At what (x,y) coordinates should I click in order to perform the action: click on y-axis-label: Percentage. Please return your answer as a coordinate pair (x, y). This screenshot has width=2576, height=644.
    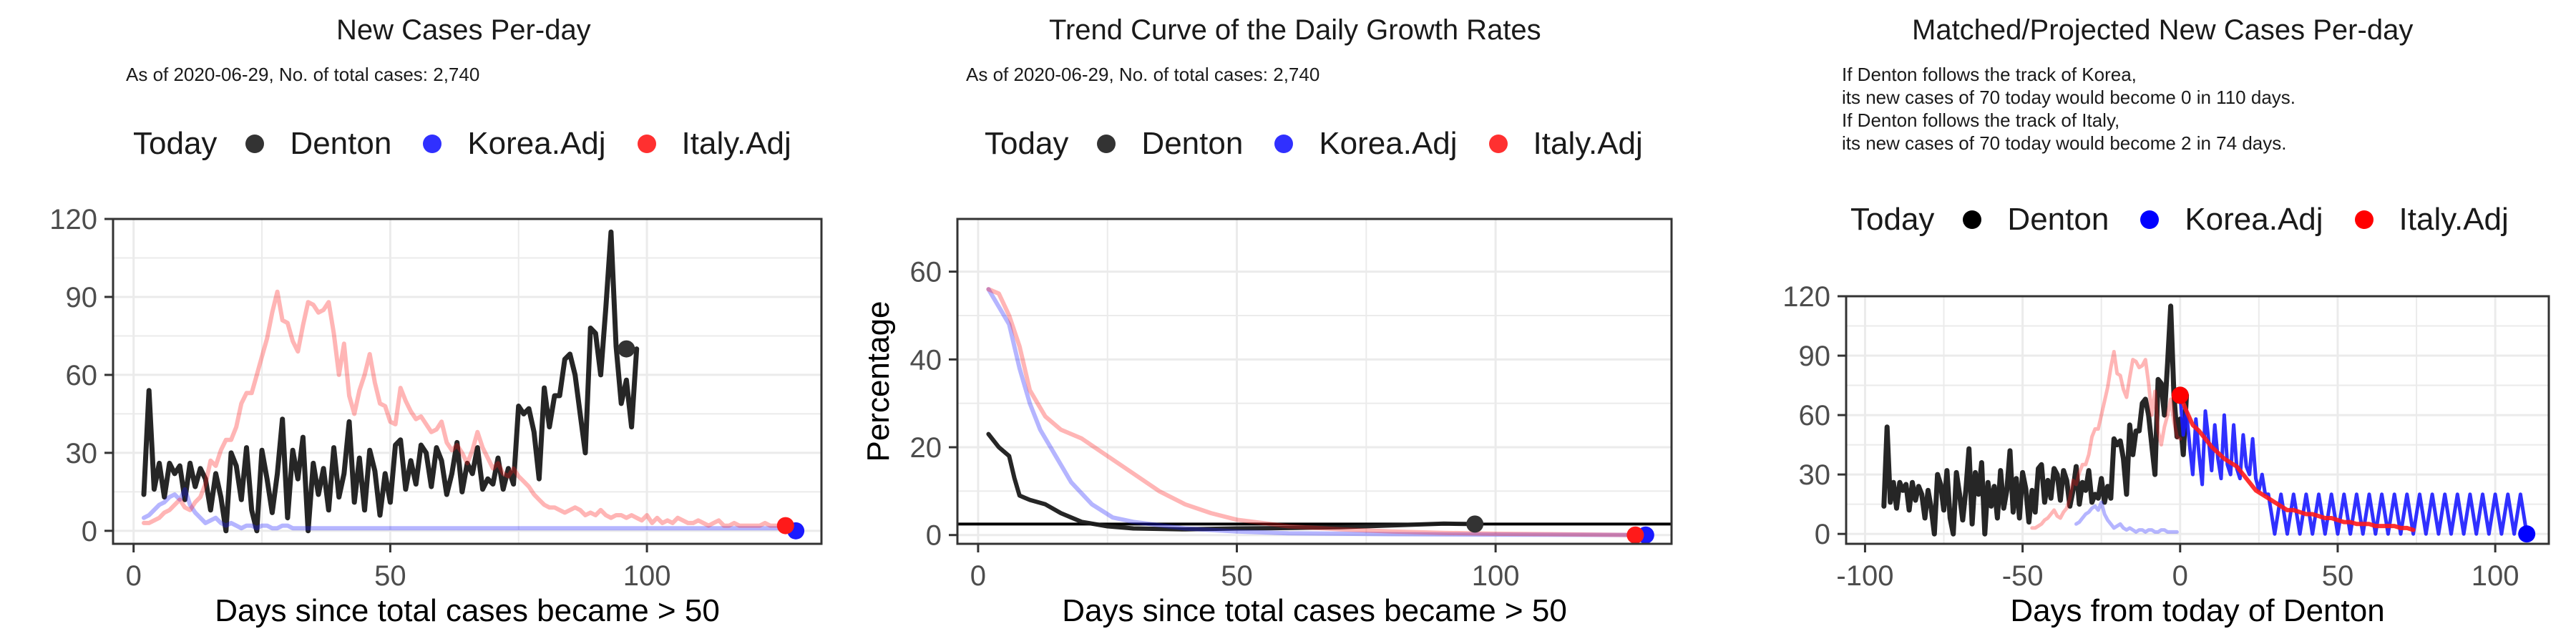
    Looking at the image, I should click on (878, 381).